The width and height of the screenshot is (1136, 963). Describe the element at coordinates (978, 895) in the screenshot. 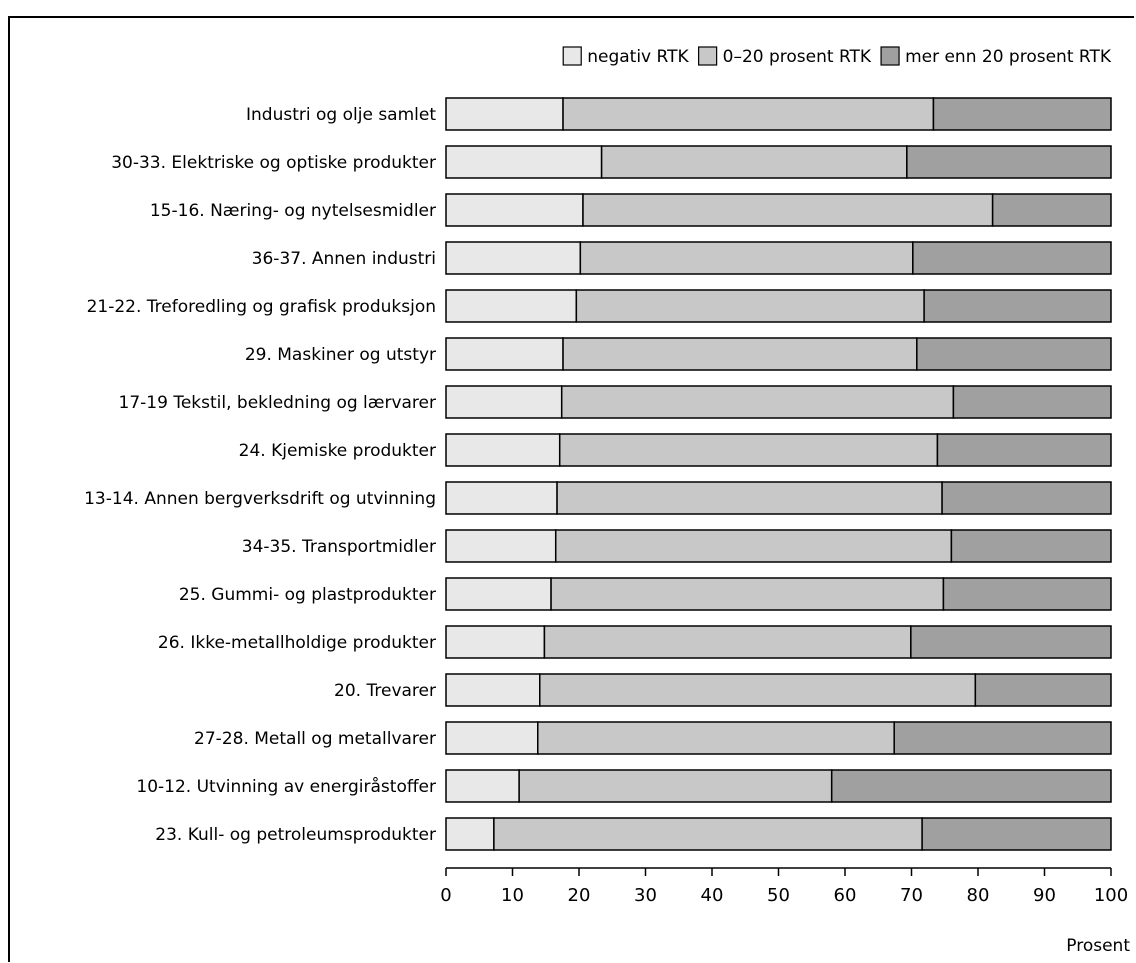

I see `x-tick-label-80: 80` at that location.